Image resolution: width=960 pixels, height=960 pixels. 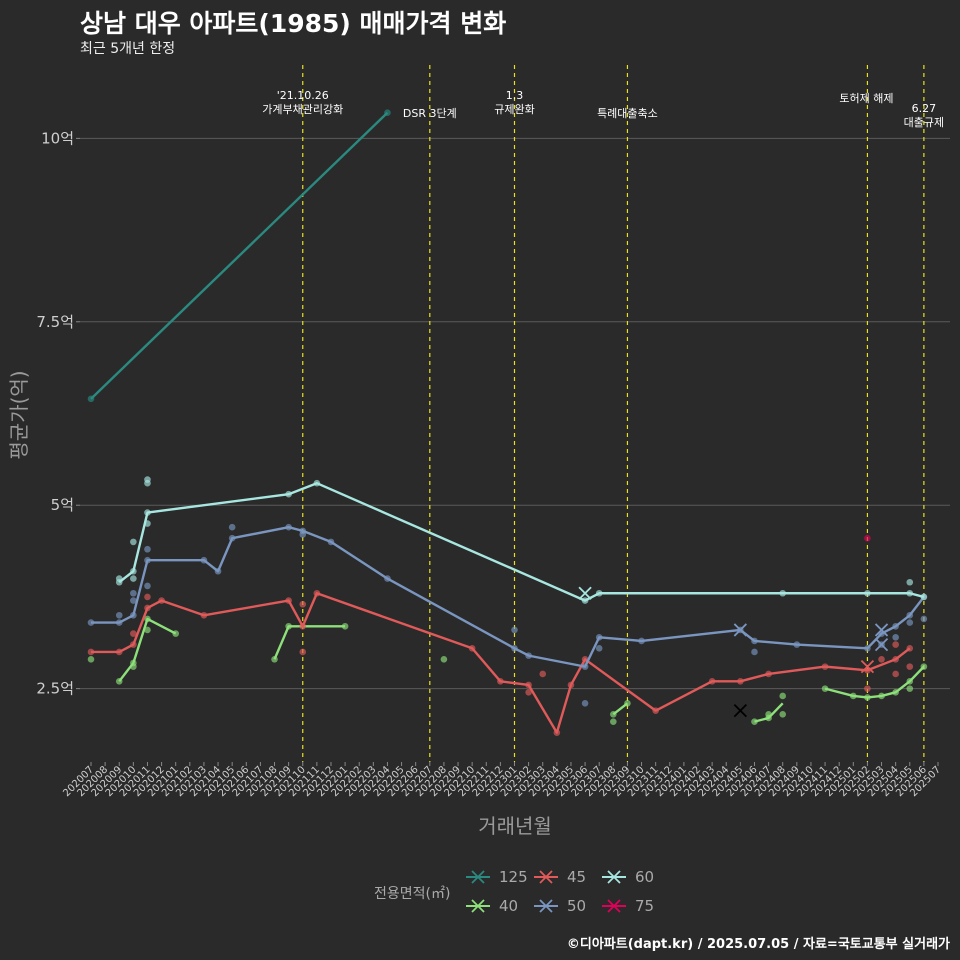 What do you see at coordinates (302, 102) in the screenshot?
I see `event-label: '21.10.26 가계부채관리강화` at bounding box center [302, 102].